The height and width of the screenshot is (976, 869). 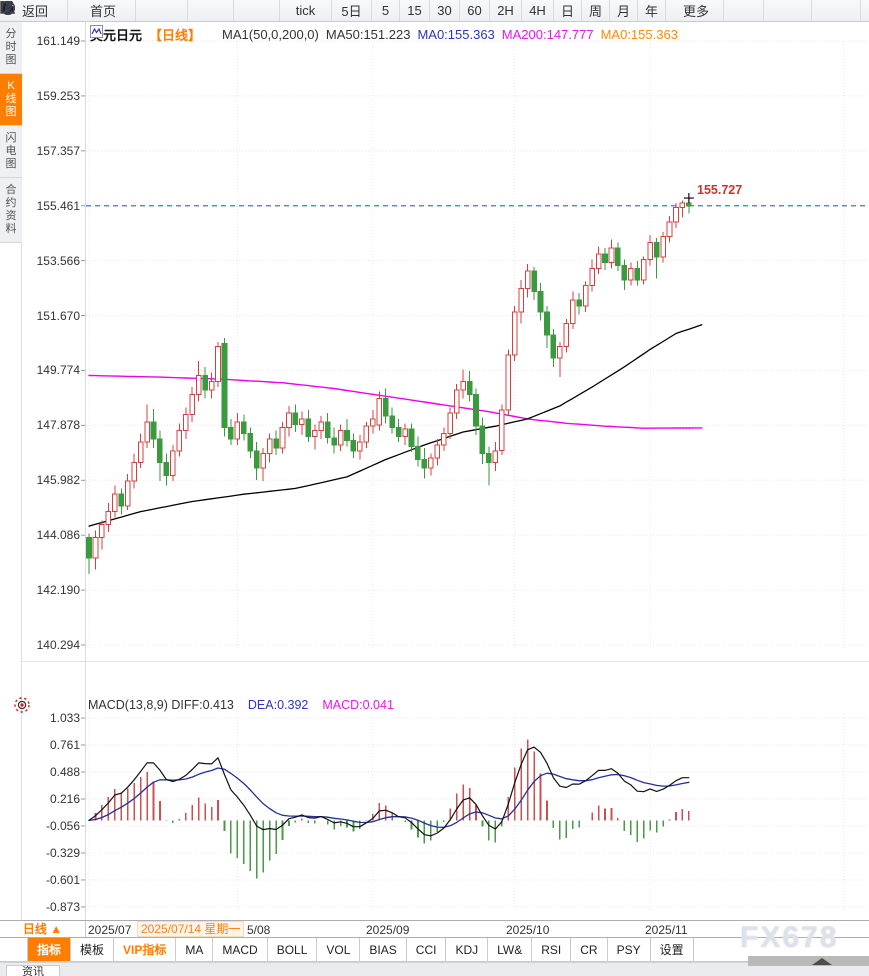 What do you see at coordinates (528, 930) in the screenshot?
I see `date-axis-label: 2025/10` at bounding box center [528, 930].